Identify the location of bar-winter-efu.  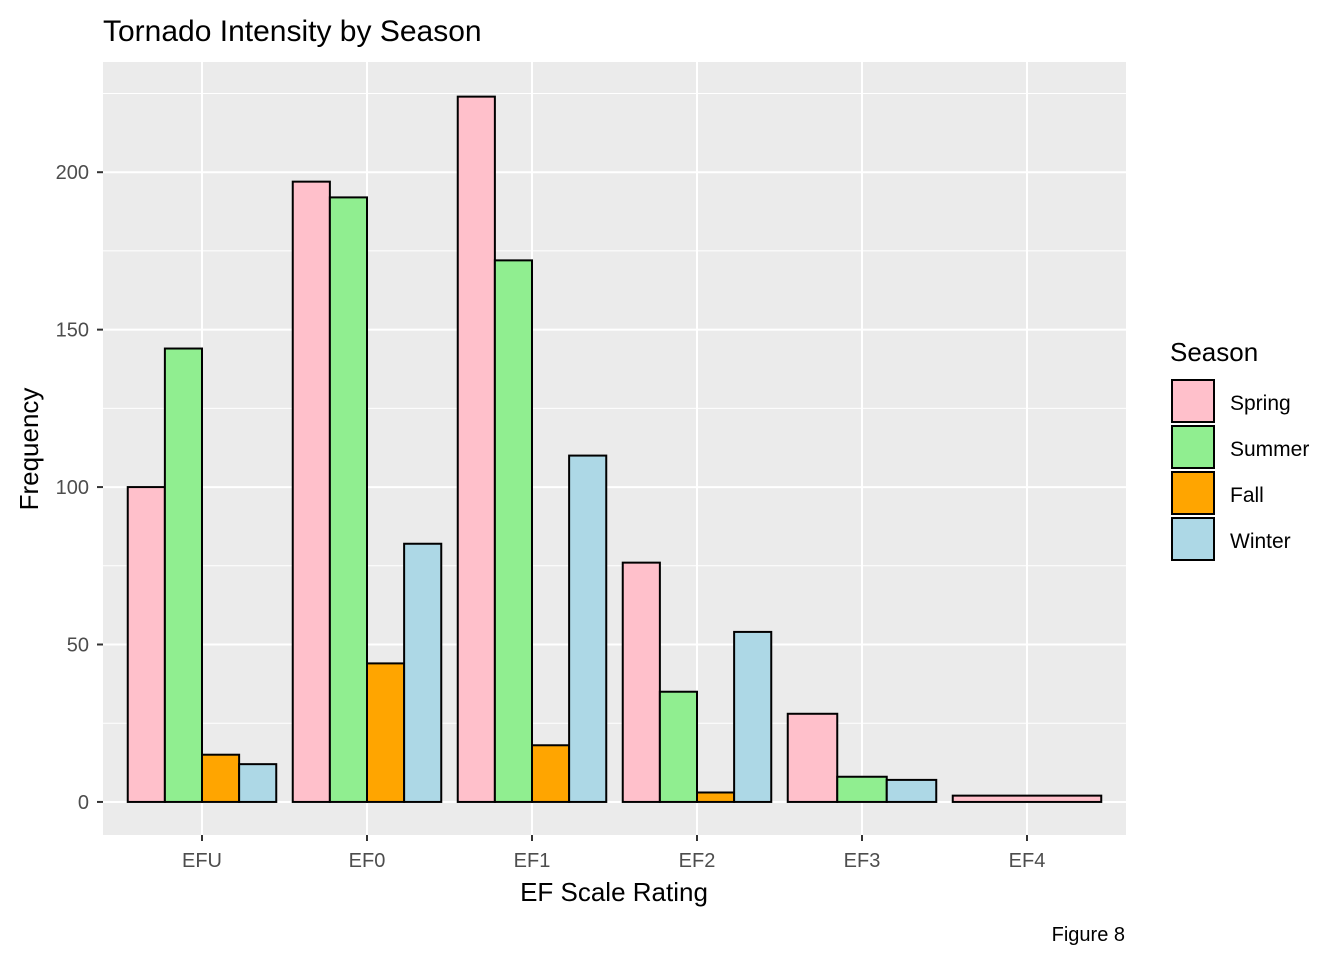
(258, 783).